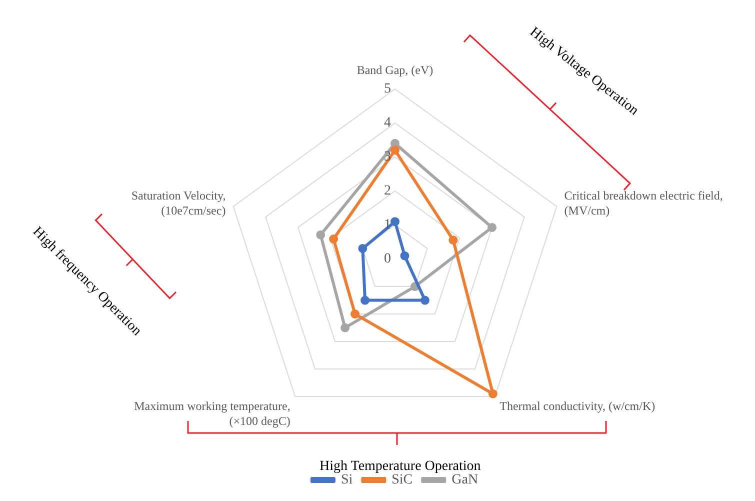 The height and width of the screenshot is (501, 755). I want to click on y-tick-label: 0, so click(387, 259).